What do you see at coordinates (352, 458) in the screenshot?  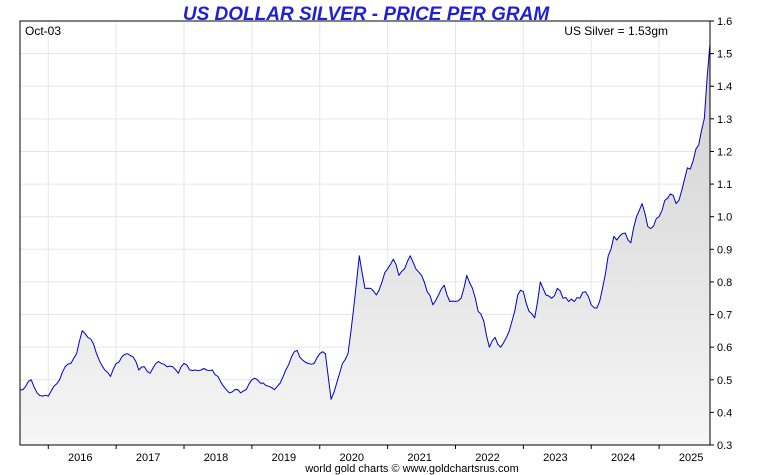 I see `x-tick-label: 2020` at bounding box center [352, 458].